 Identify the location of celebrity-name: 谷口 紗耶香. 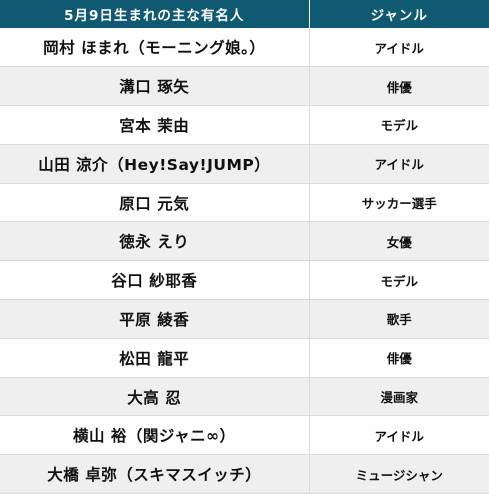
(155, 280).